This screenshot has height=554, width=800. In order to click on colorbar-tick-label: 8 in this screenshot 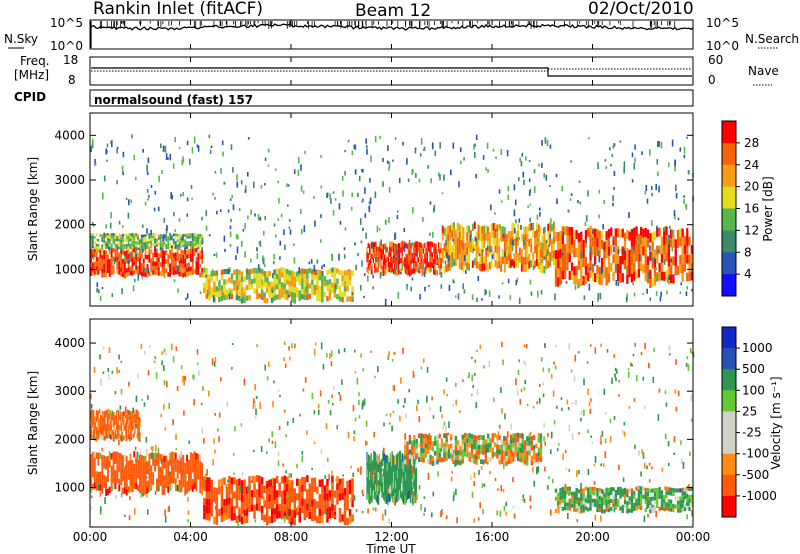, I will do `click(748, 252)`.